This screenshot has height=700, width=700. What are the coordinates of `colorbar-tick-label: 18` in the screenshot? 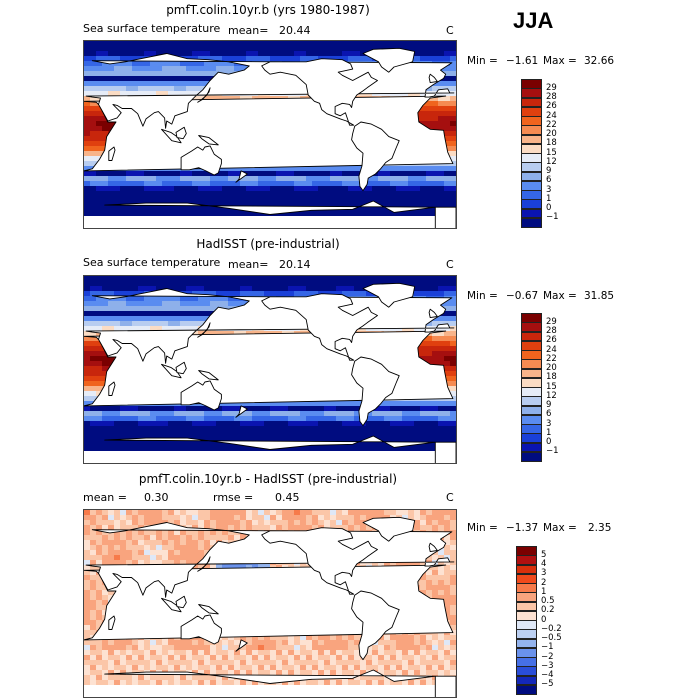 It's located at (551, 143).